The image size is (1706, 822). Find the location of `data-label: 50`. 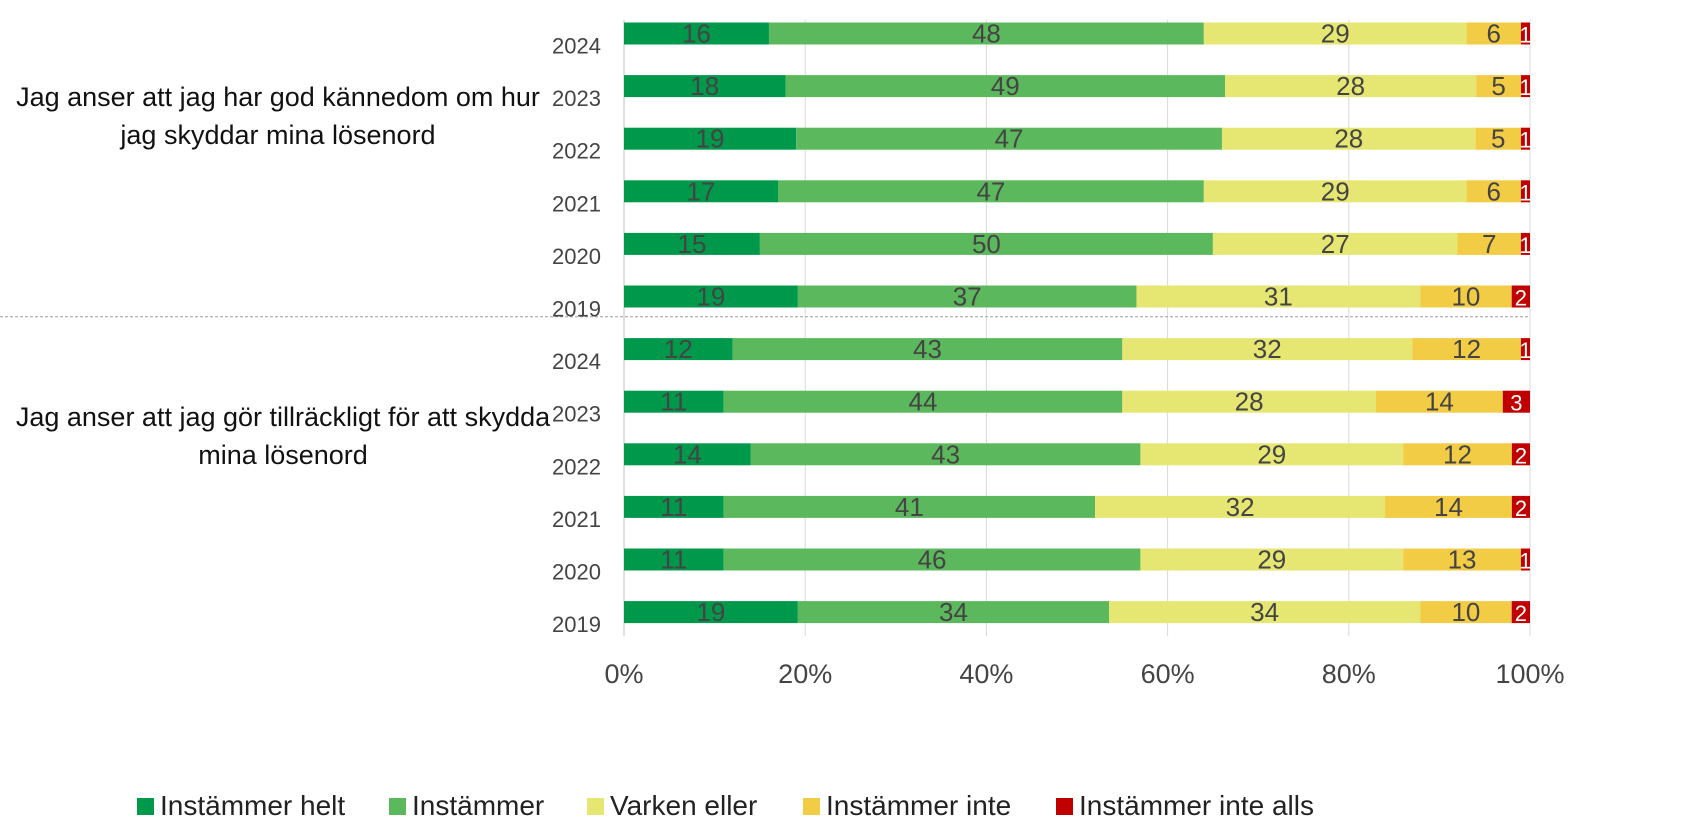

data-label: 50 is located at coordinates (986, 244).